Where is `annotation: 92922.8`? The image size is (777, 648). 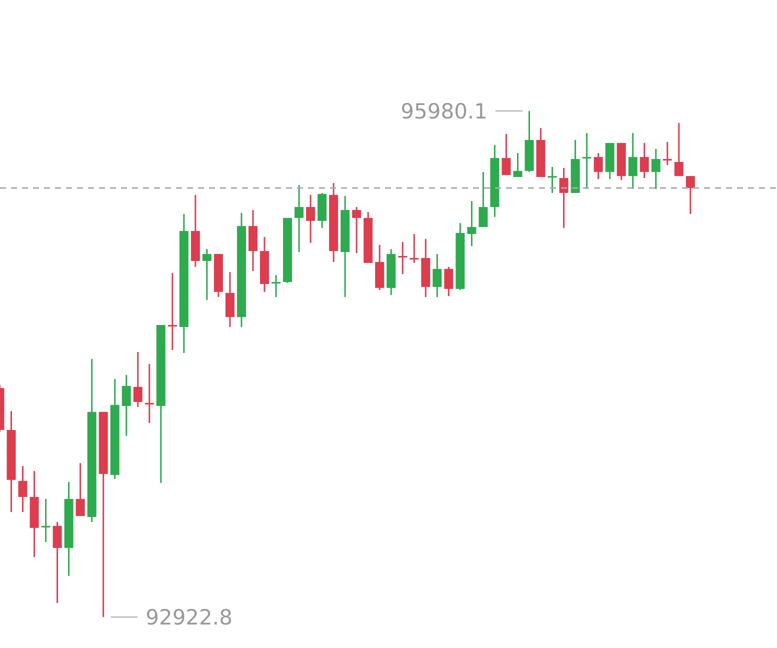 annotation: 92922.8 is located at coordinates (189, 617).